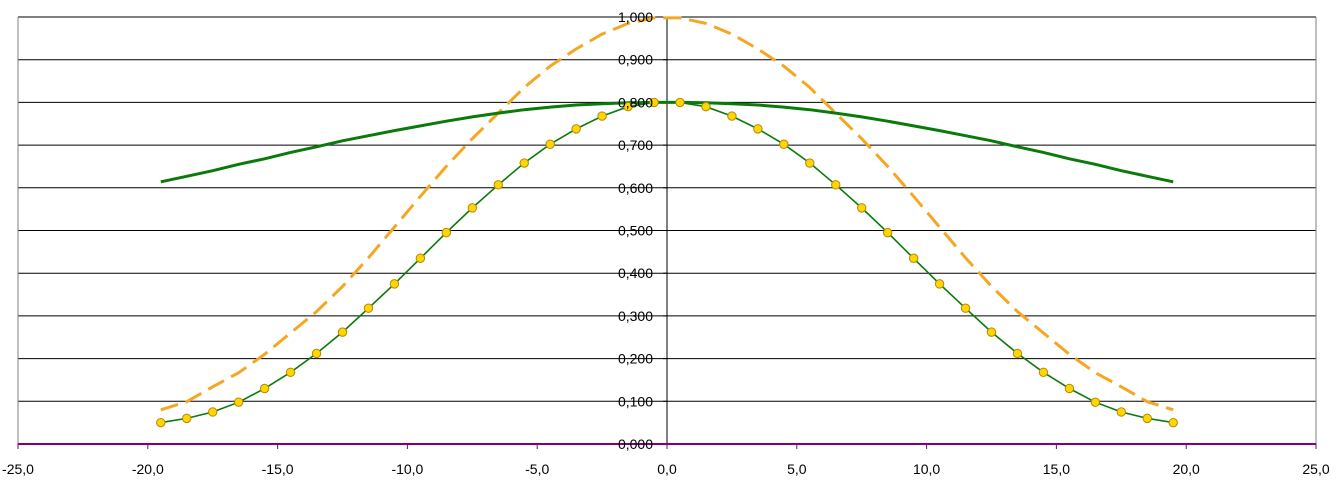 This screenshot has height=492, width=1338. I want to click on y-tick-label: 0,000, so click(635, 444).